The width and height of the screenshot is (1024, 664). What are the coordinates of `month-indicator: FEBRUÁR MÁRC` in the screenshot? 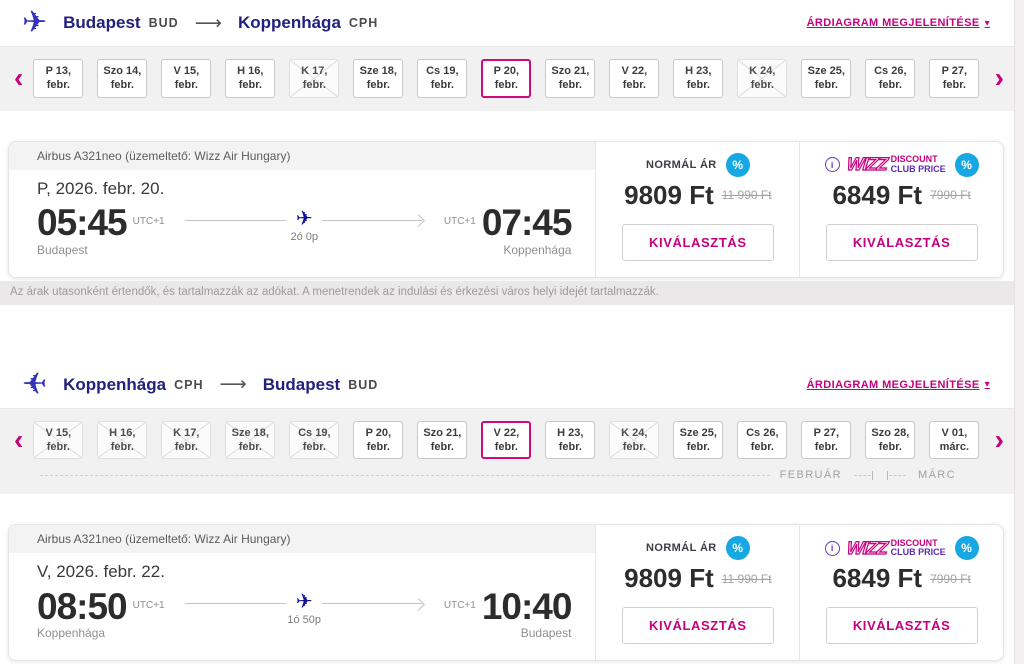 It's located at (507, 475).